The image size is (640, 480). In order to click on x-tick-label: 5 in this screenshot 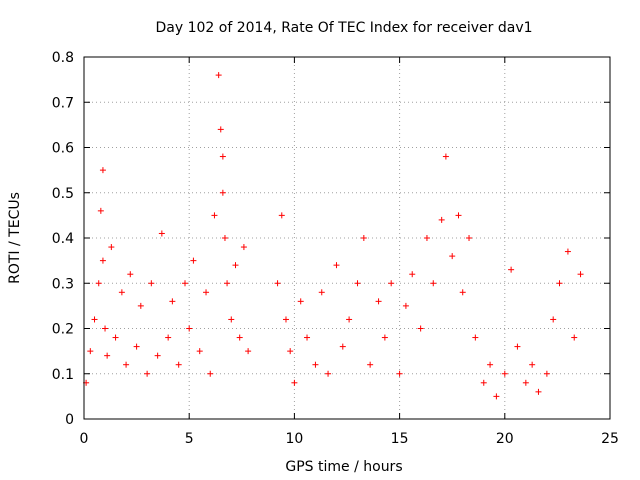, I will do `click(189, 439)`.